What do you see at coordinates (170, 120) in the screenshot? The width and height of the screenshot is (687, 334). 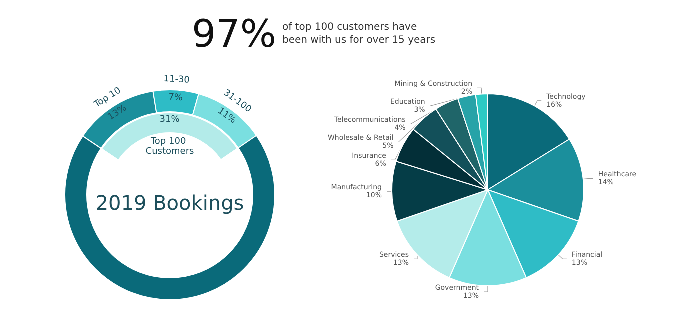 I see `data-label: 31%` at bounding box center [170, 120].